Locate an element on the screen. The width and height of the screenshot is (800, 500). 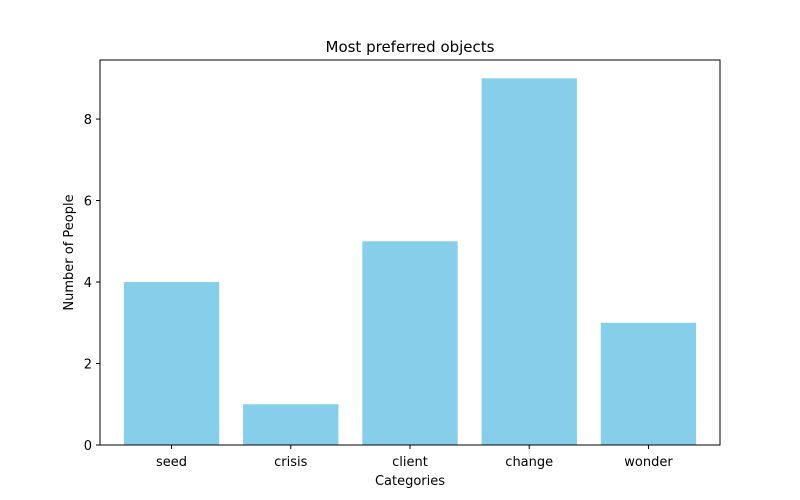
bar-client is located at coordinates (410, 343).